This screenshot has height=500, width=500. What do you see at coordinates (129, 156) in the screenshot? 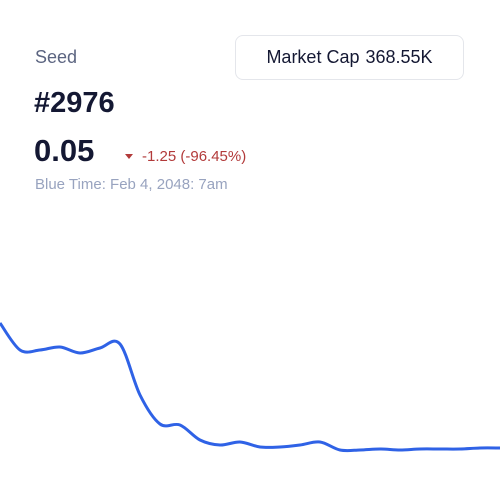
I see `down-arrow` at bounding box center [129, 156].